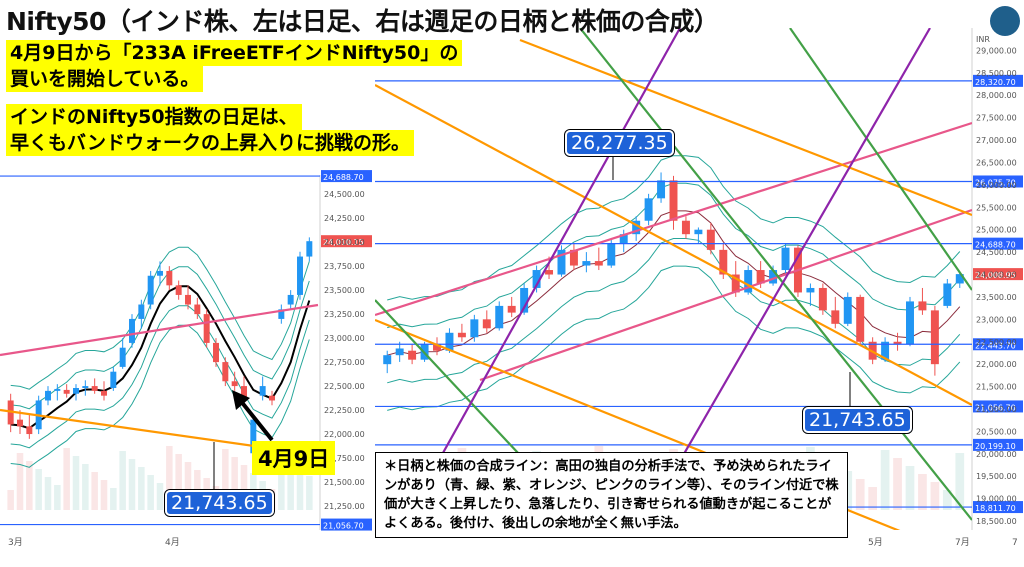  Describe the element at coordinates (154, 117) in the screenshot. I see `note-line-3: インドのNifty50指数の日足は、` at that location.